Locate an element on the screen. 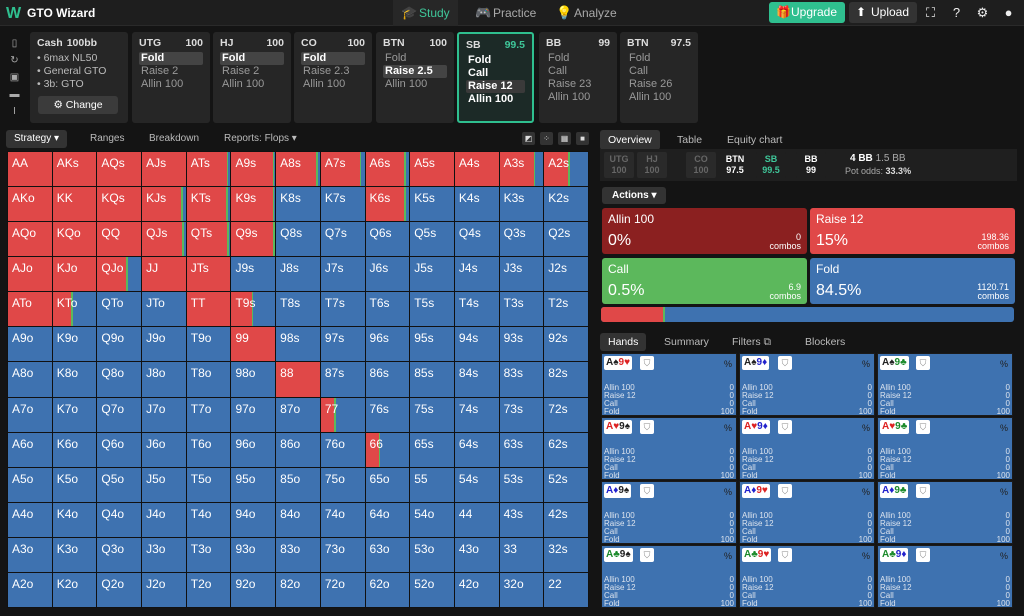  hand-cell: 66 is located at coordinates (387, 449).